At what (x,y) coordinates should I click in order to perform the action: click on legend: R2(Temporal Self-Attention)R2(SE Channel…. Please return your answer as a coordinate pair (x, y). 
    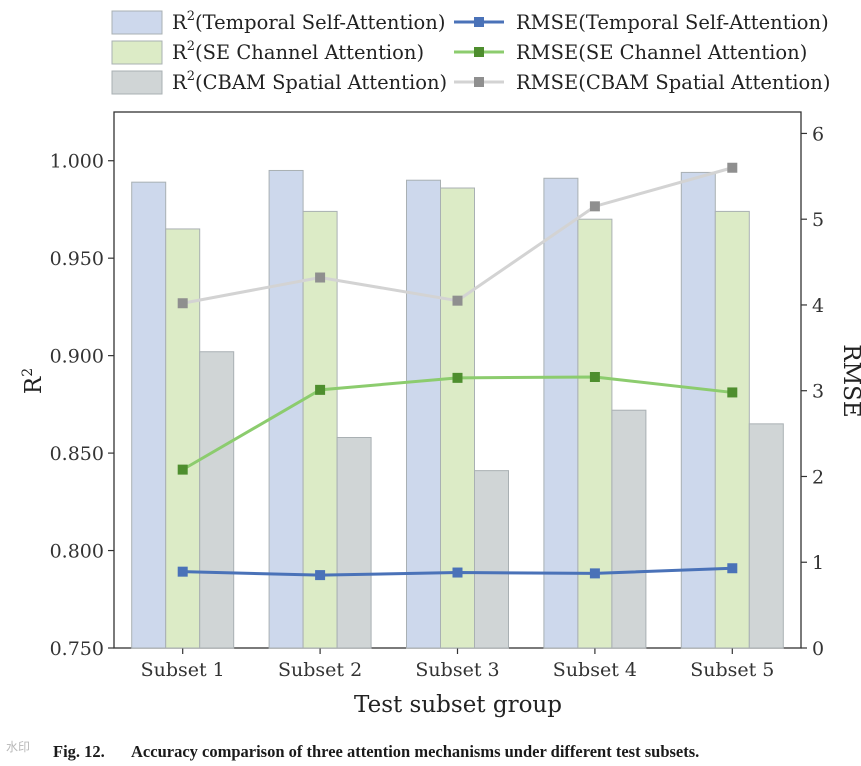
    Looking at the image, I should click on (470, 52).